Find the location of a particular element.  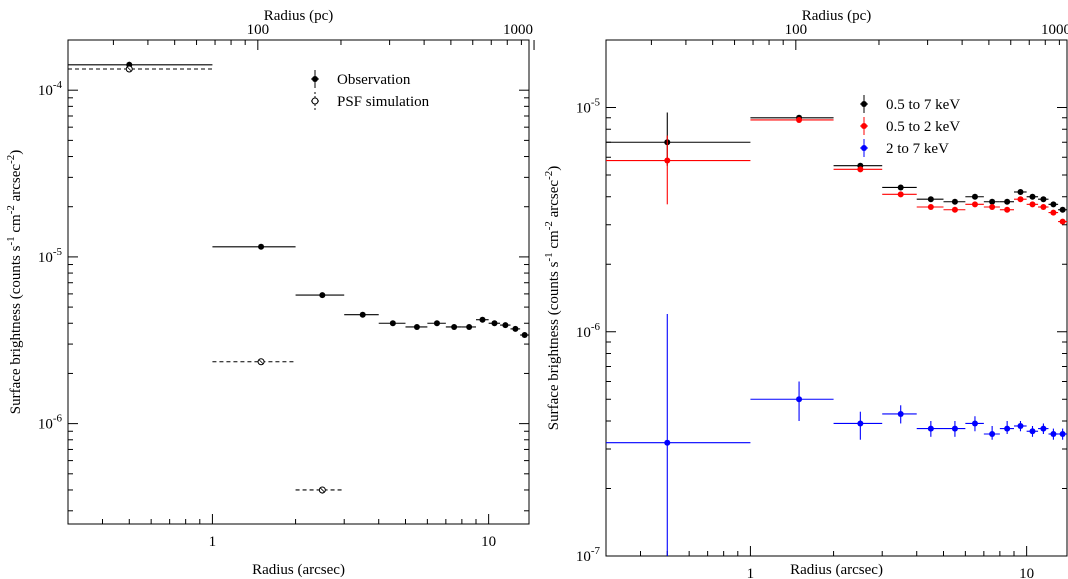

y-axis-label-part: Surface brightness (counts s is located at coordinates (16, 329).